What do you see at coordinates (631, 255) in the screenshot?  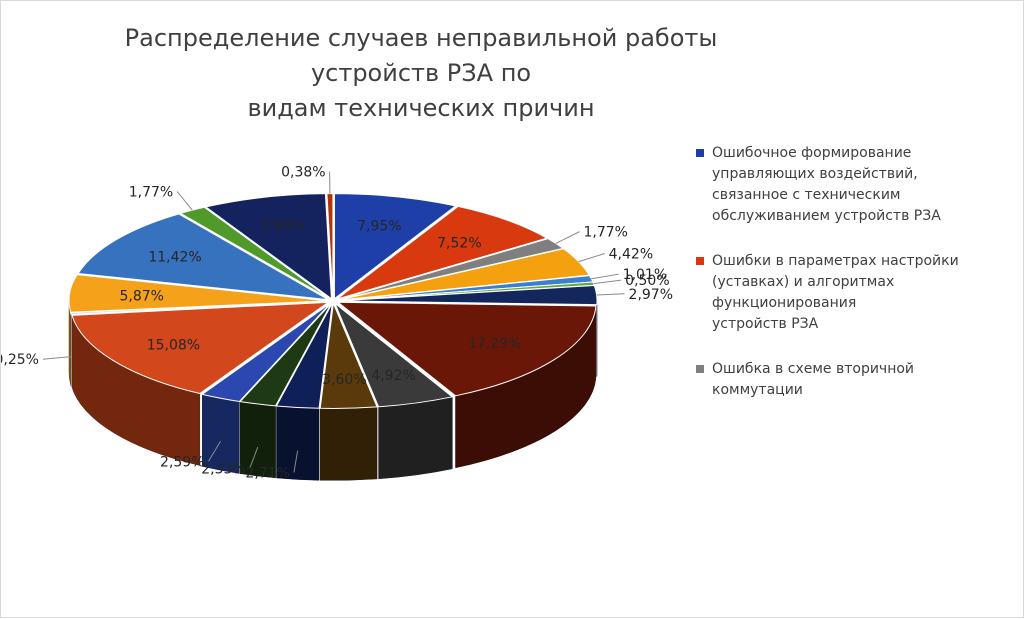 I see `pie-data-label: 4,42%` at bounding box center [631, 255].